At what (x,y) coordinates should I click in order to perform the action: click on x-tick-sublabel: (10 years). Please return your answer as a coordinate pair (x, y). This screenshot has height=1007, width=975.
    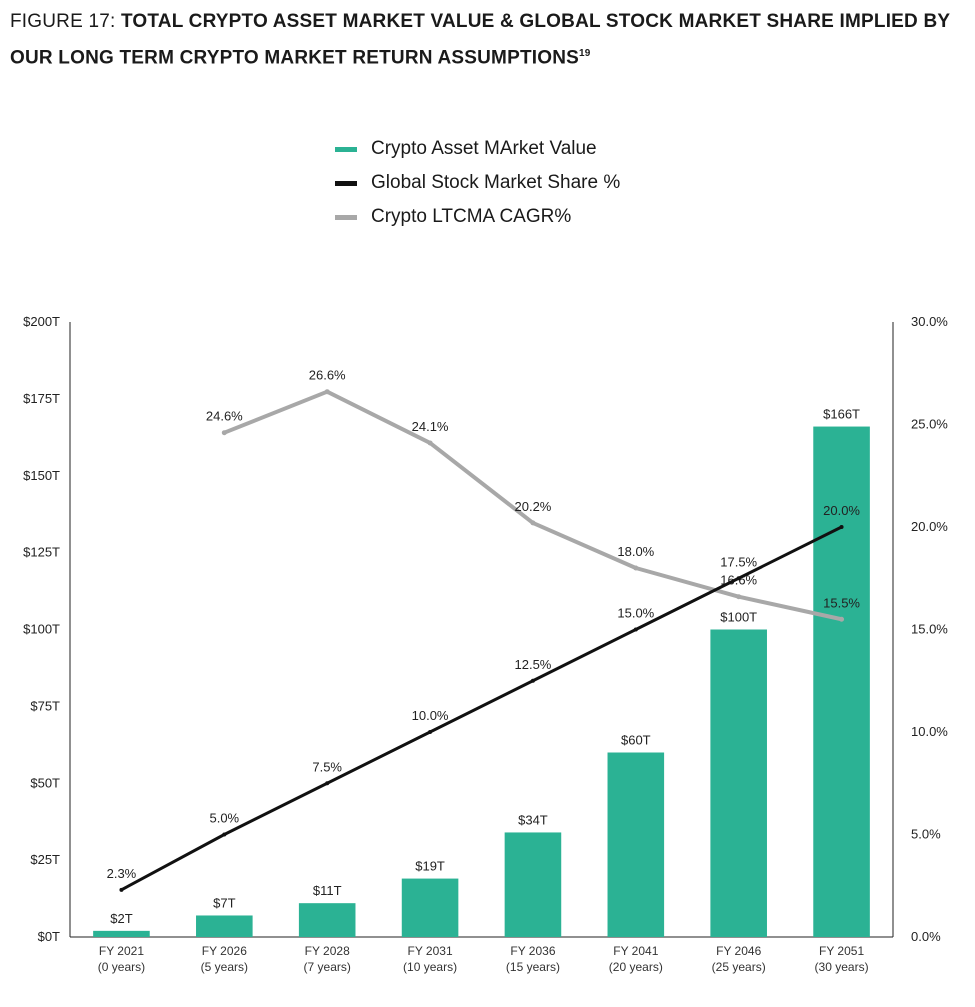
    Looking at the image, I should click on (430, 967).